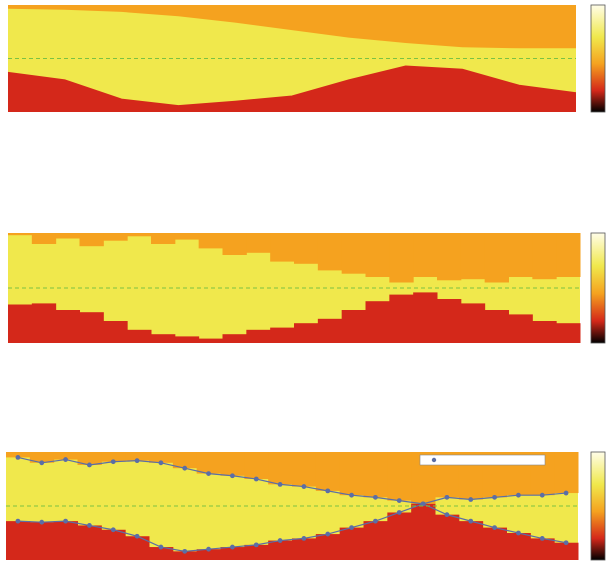 The image size is (610, 564). I want to click on legend-marker, so click(434, 460).